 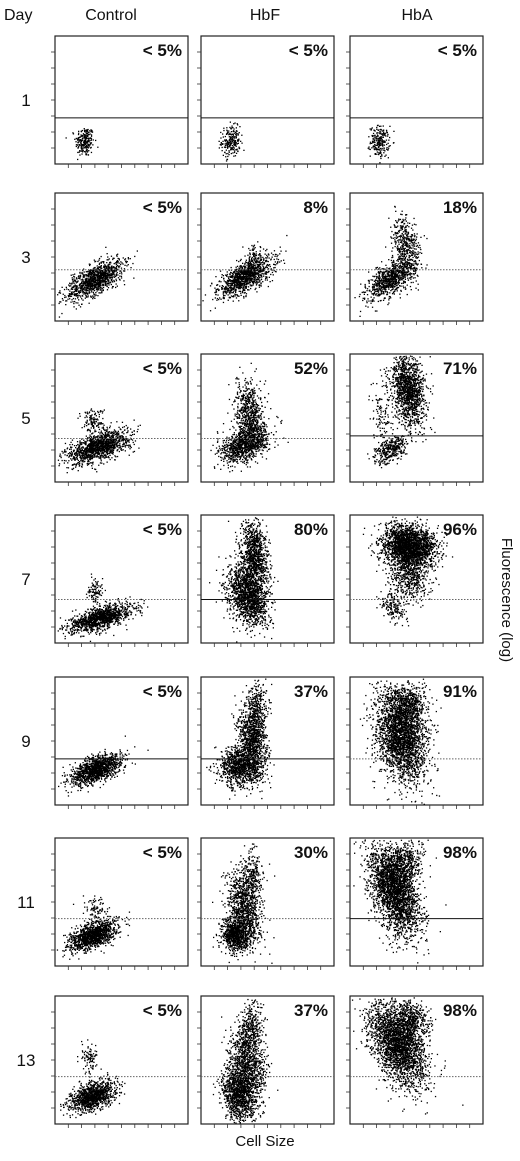 I want to click on panel-day7-hba: 96%, so click(x=415, y=580).